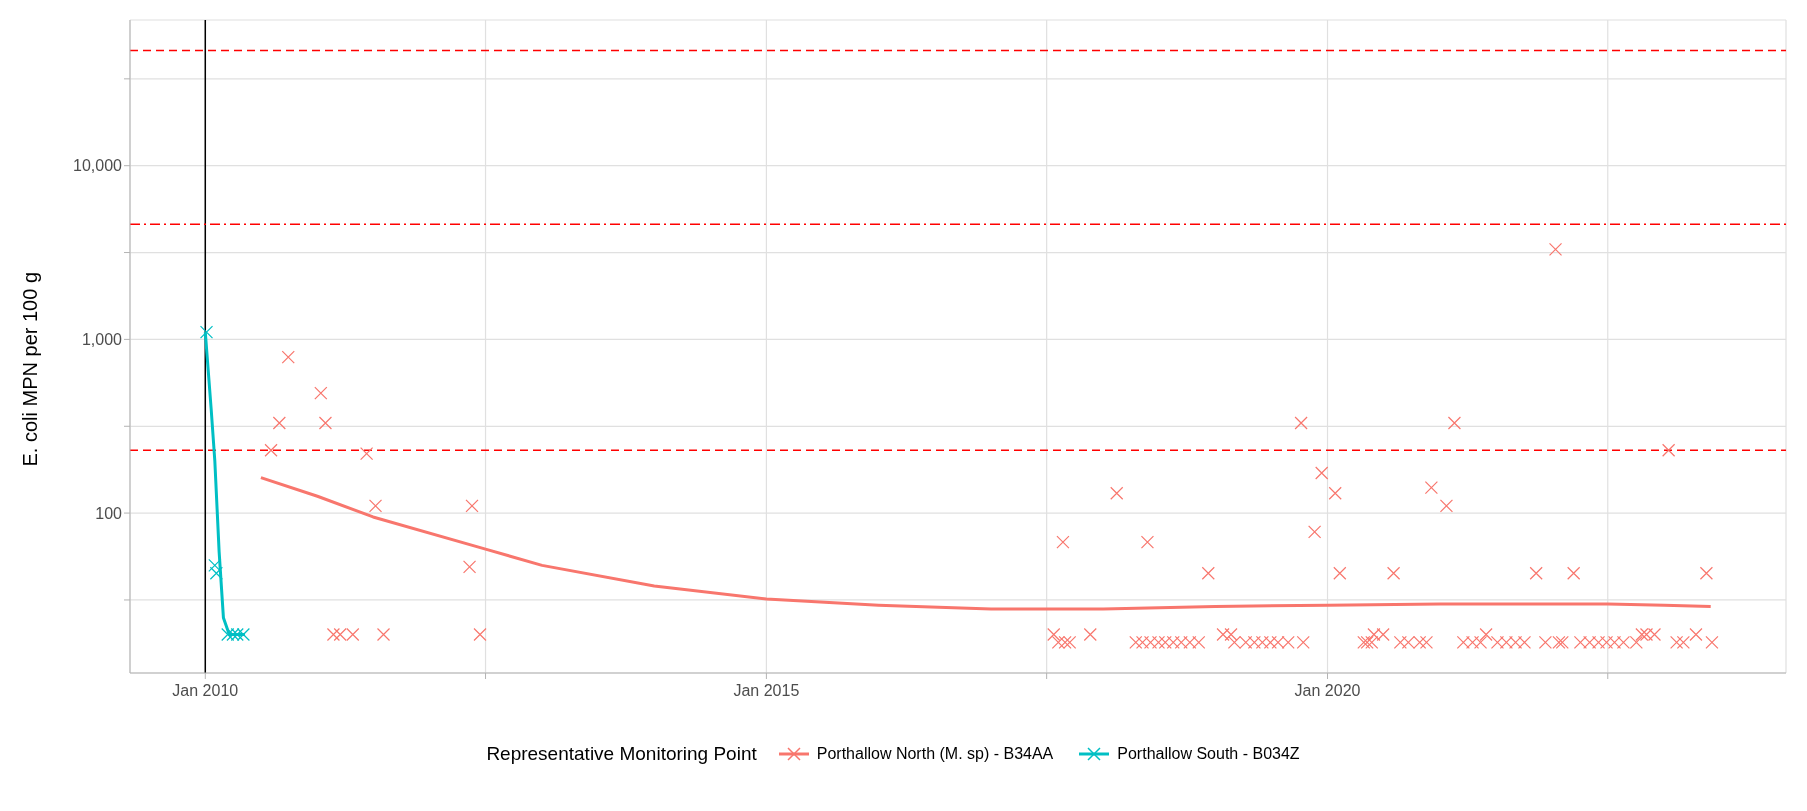 The width and height of the screenshot is (1807, 811). I want to click on y-axis-title: E. coli MPN per 100 g, so click(30, 369).